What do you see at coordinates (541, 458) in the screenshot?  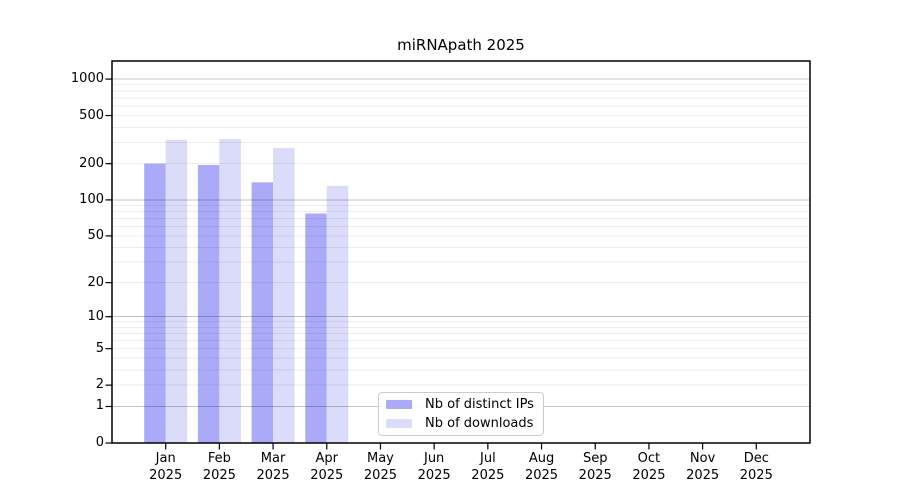 I see `month-label: Aug` at bounding box center [541, 458].